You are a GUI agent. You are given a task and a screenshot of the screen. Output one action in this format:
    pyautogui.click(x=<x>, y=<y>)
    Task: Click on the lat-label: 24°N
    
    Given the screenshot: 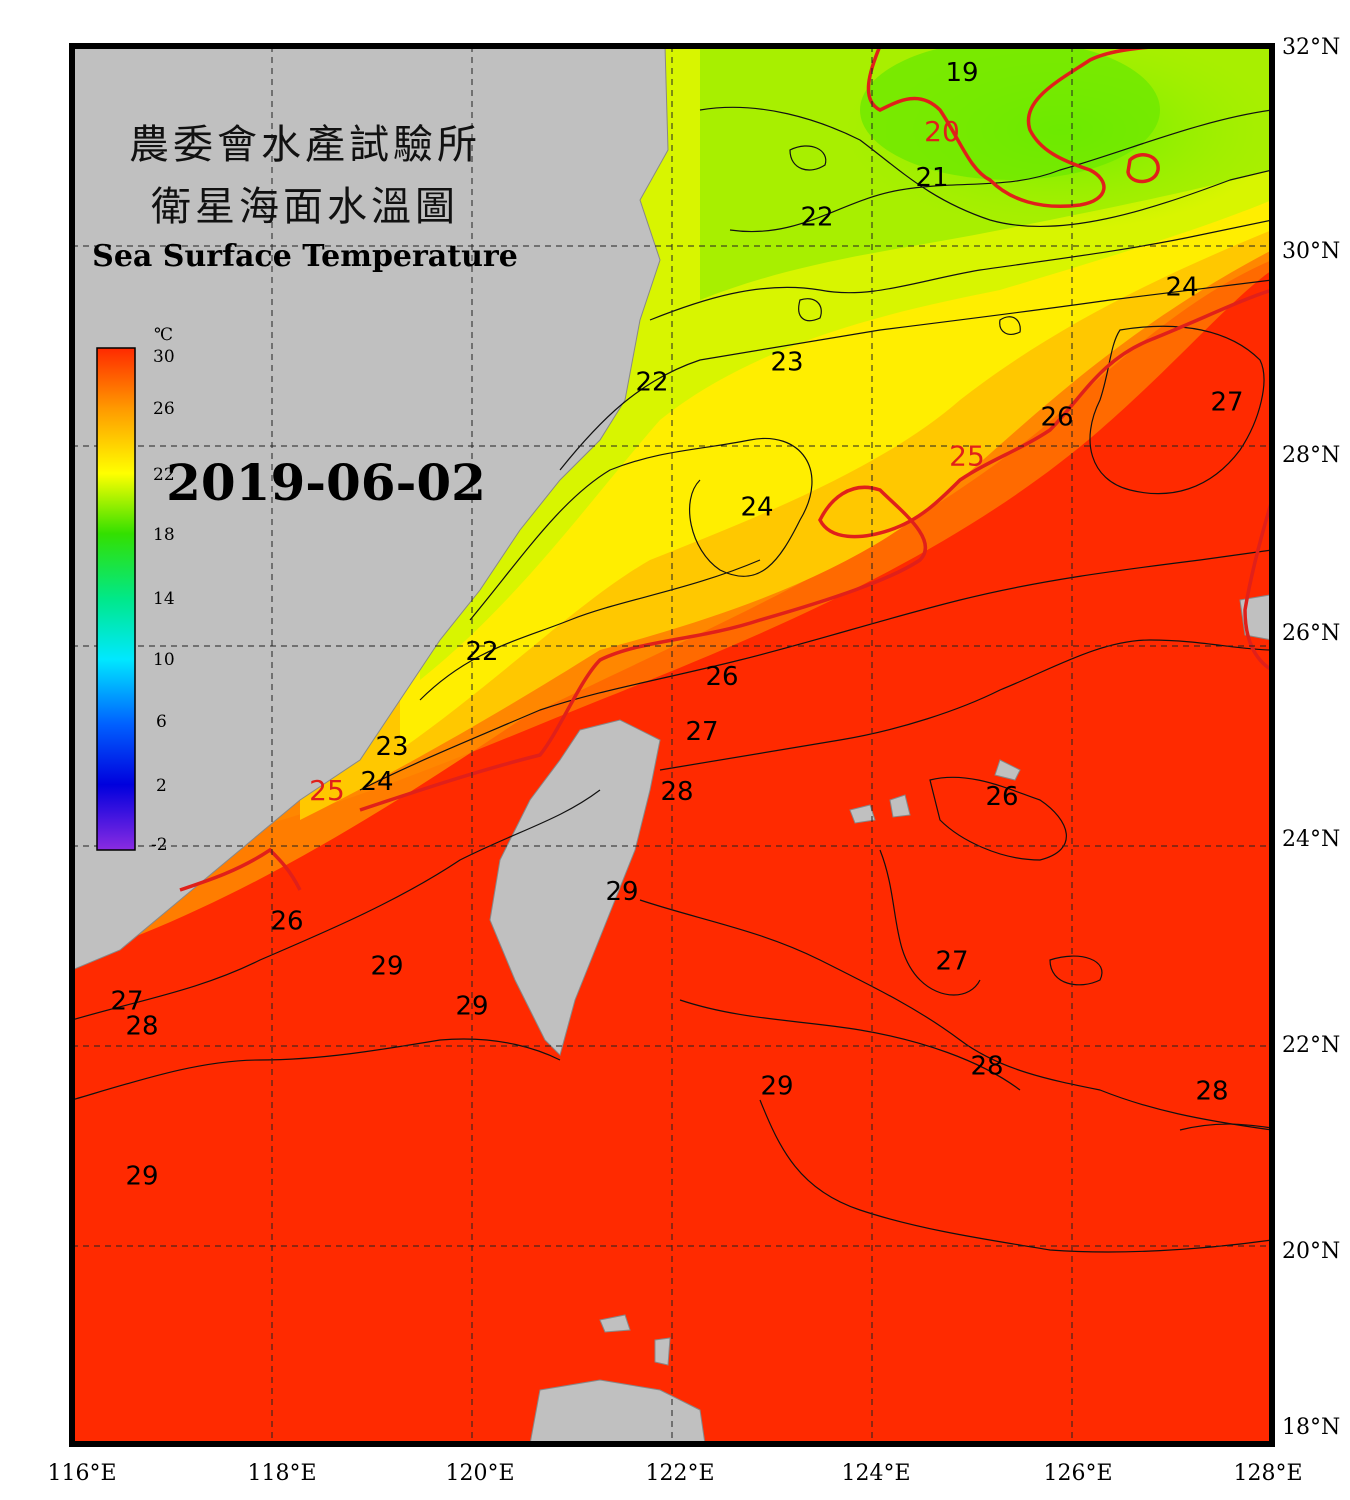 What is the action you would take?
    pyautogui.click(x=1311, y=839)
    